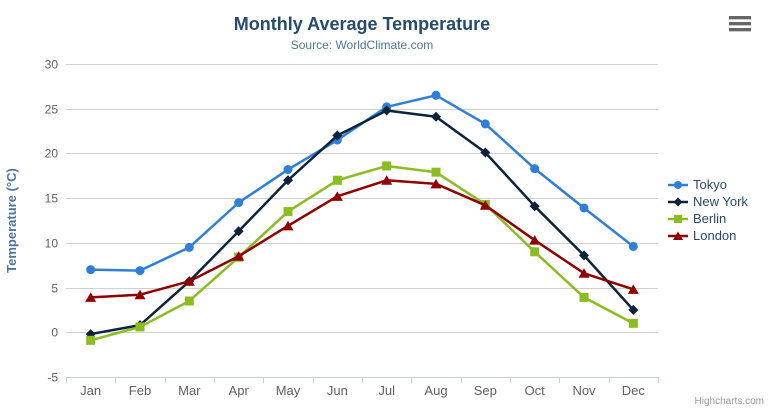  What do you see at coordinates (678, 218) in the screenshot?
I see `square-legend-marker-icon` at bounding box center [678, 218].